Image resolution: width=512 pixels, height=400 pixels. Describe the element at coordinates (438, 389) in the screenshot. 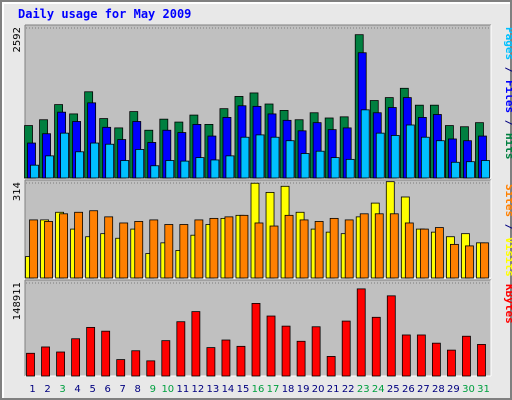

I see `day-tick-28: 28` at that location.